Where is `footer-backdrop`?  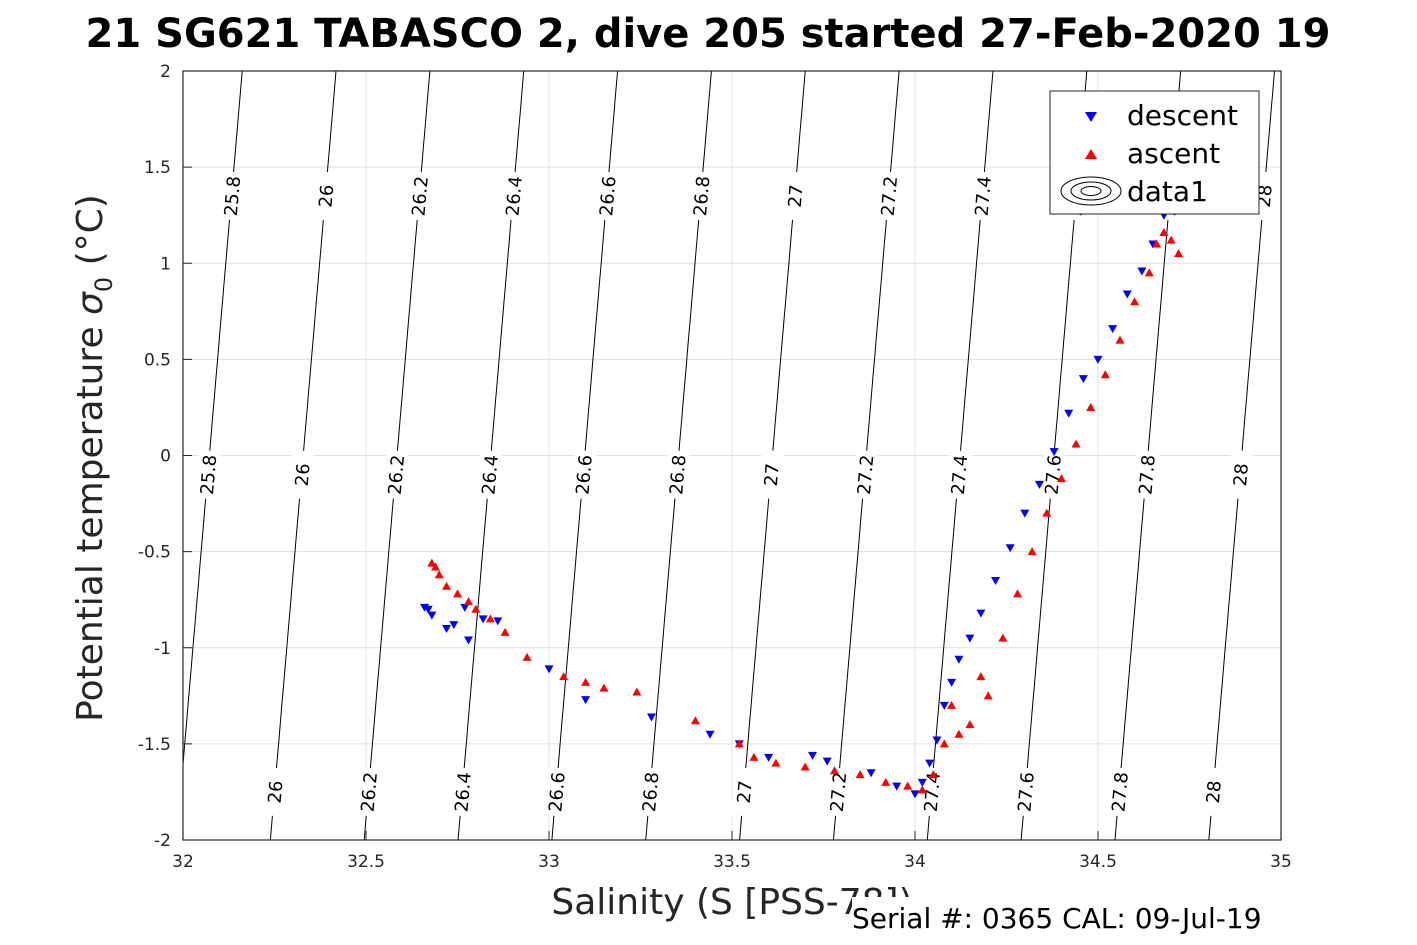 footer-backdrop is located at coordinates (1087, 917).